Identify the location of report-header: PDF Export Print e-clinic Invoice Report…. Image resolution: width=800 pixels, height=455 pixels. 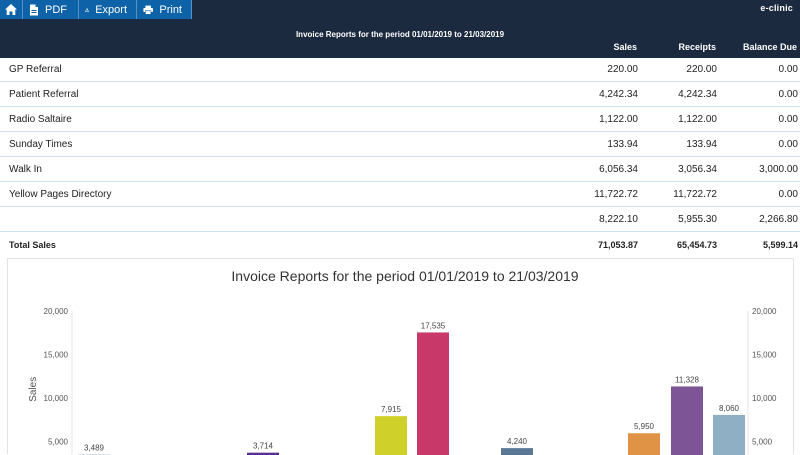
(400, 29).